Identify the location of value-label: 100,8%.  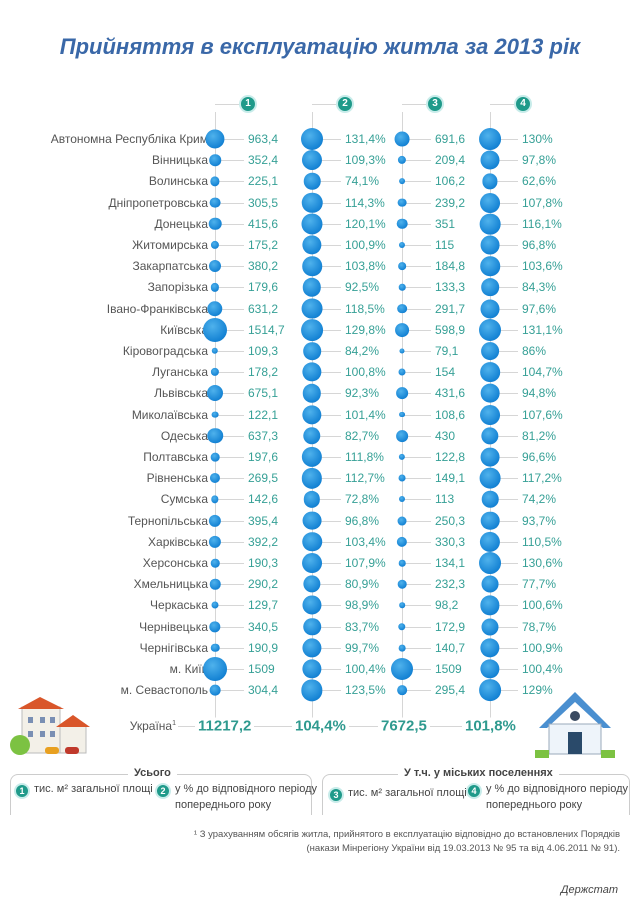
(365, 372).